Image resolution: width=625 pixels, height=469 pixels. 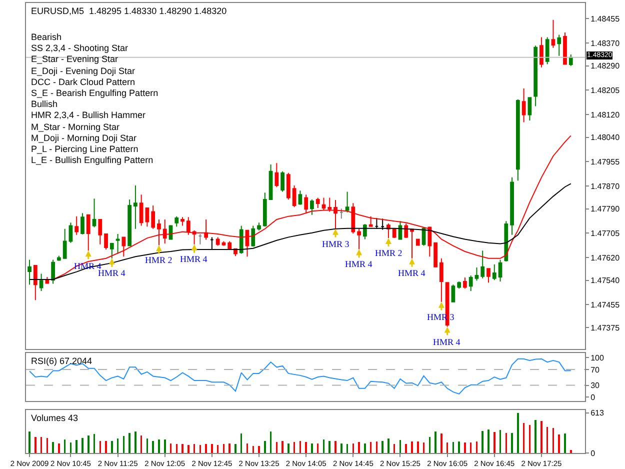 What do you see at coordinates (83, 82) in the screenshot?
I see `annotation: DCC - Dark Cloud Pattern` at bounding box center [83, 82].